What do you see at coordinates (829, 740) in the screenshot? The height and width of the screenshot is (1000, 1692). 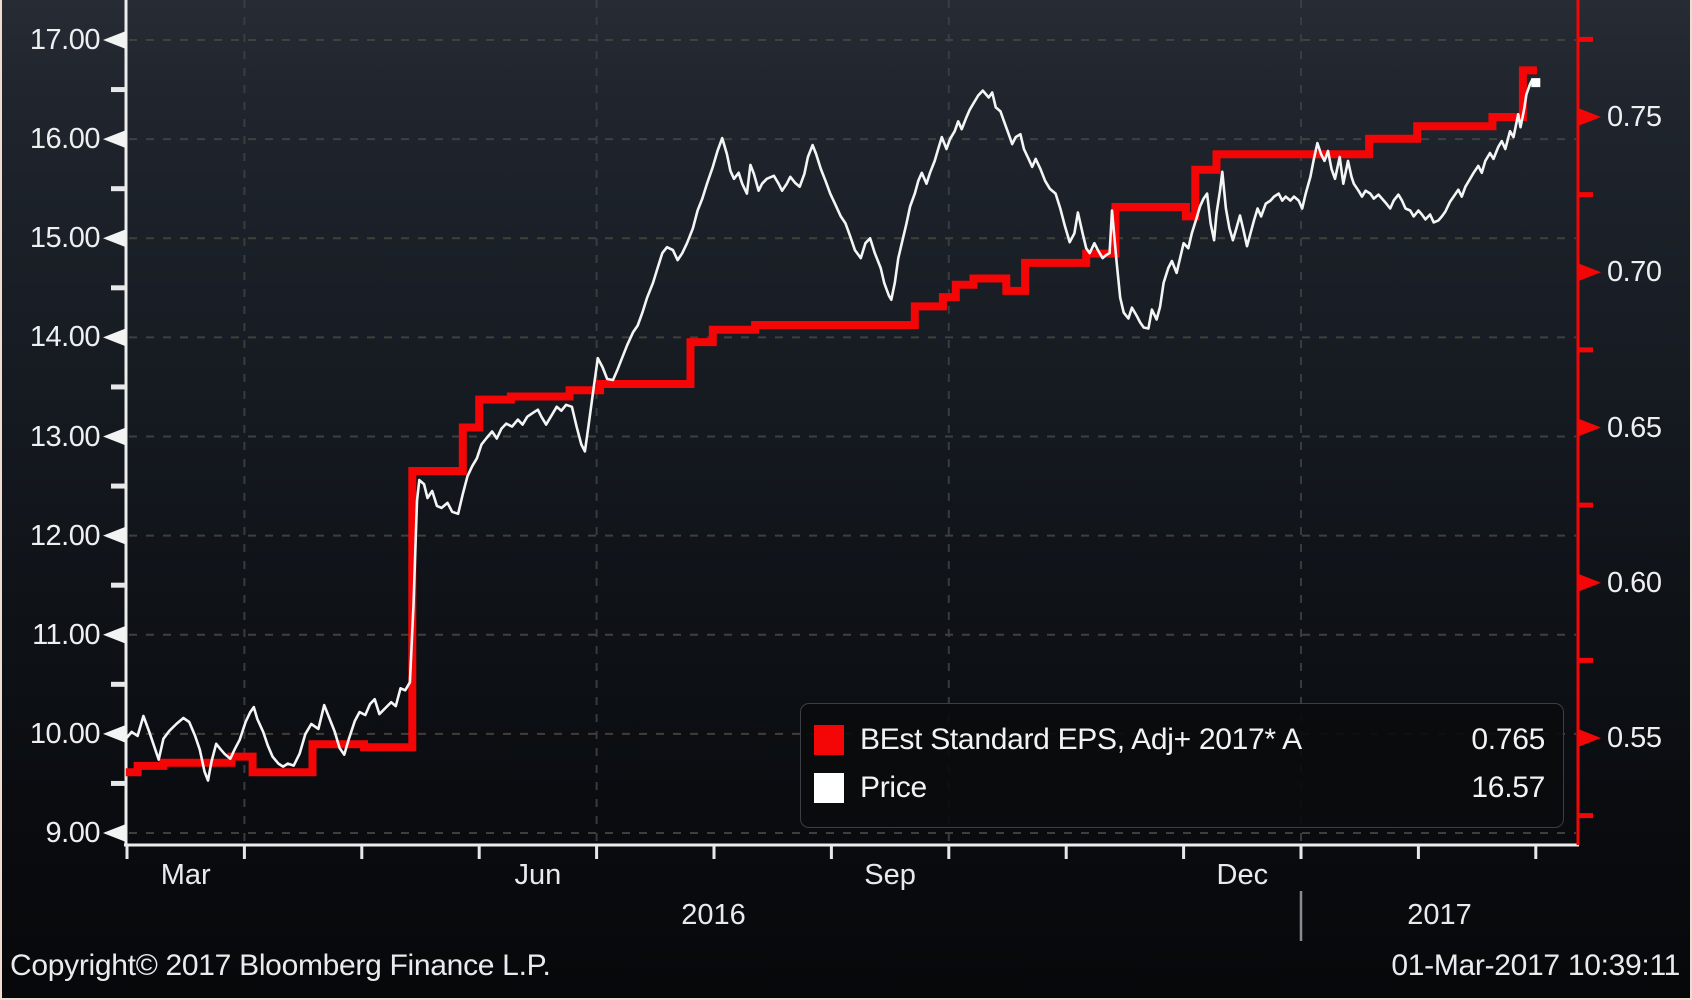 I see `eps-series-swatch` at bounding box center [829, 740].